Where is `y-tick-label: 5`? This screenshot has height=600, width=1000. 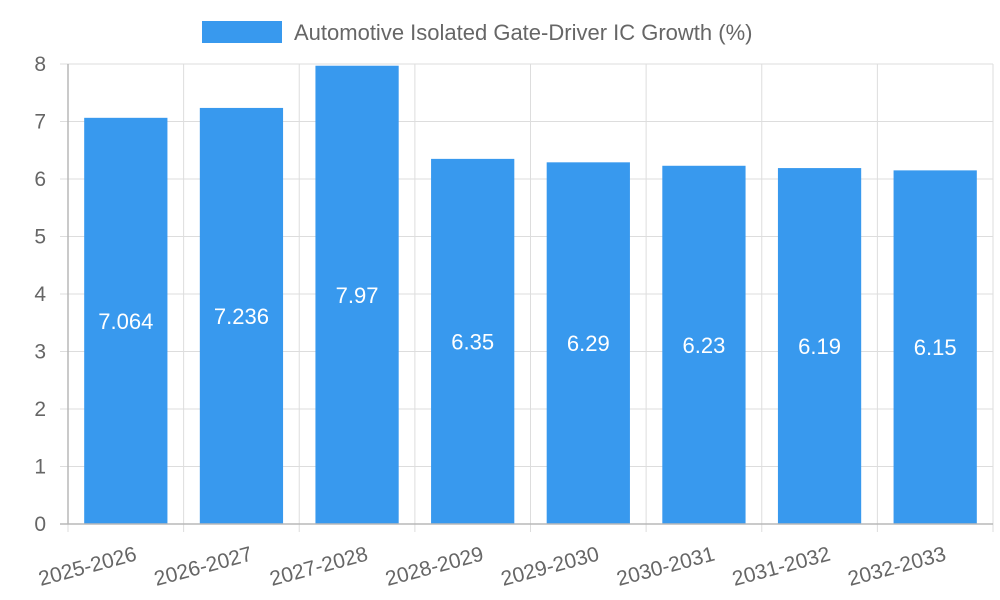
y-tick-label: 5 is located at coordinates (40, 237).